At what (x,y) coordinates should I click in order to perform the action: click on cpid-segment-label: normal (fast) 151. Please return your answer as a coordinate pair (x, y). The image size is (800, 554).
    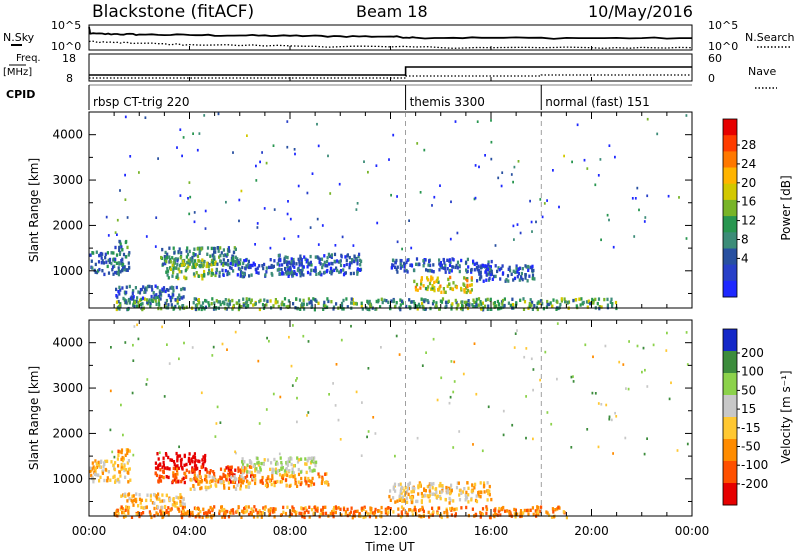
    Looking at the image, I should click on (597, 102).